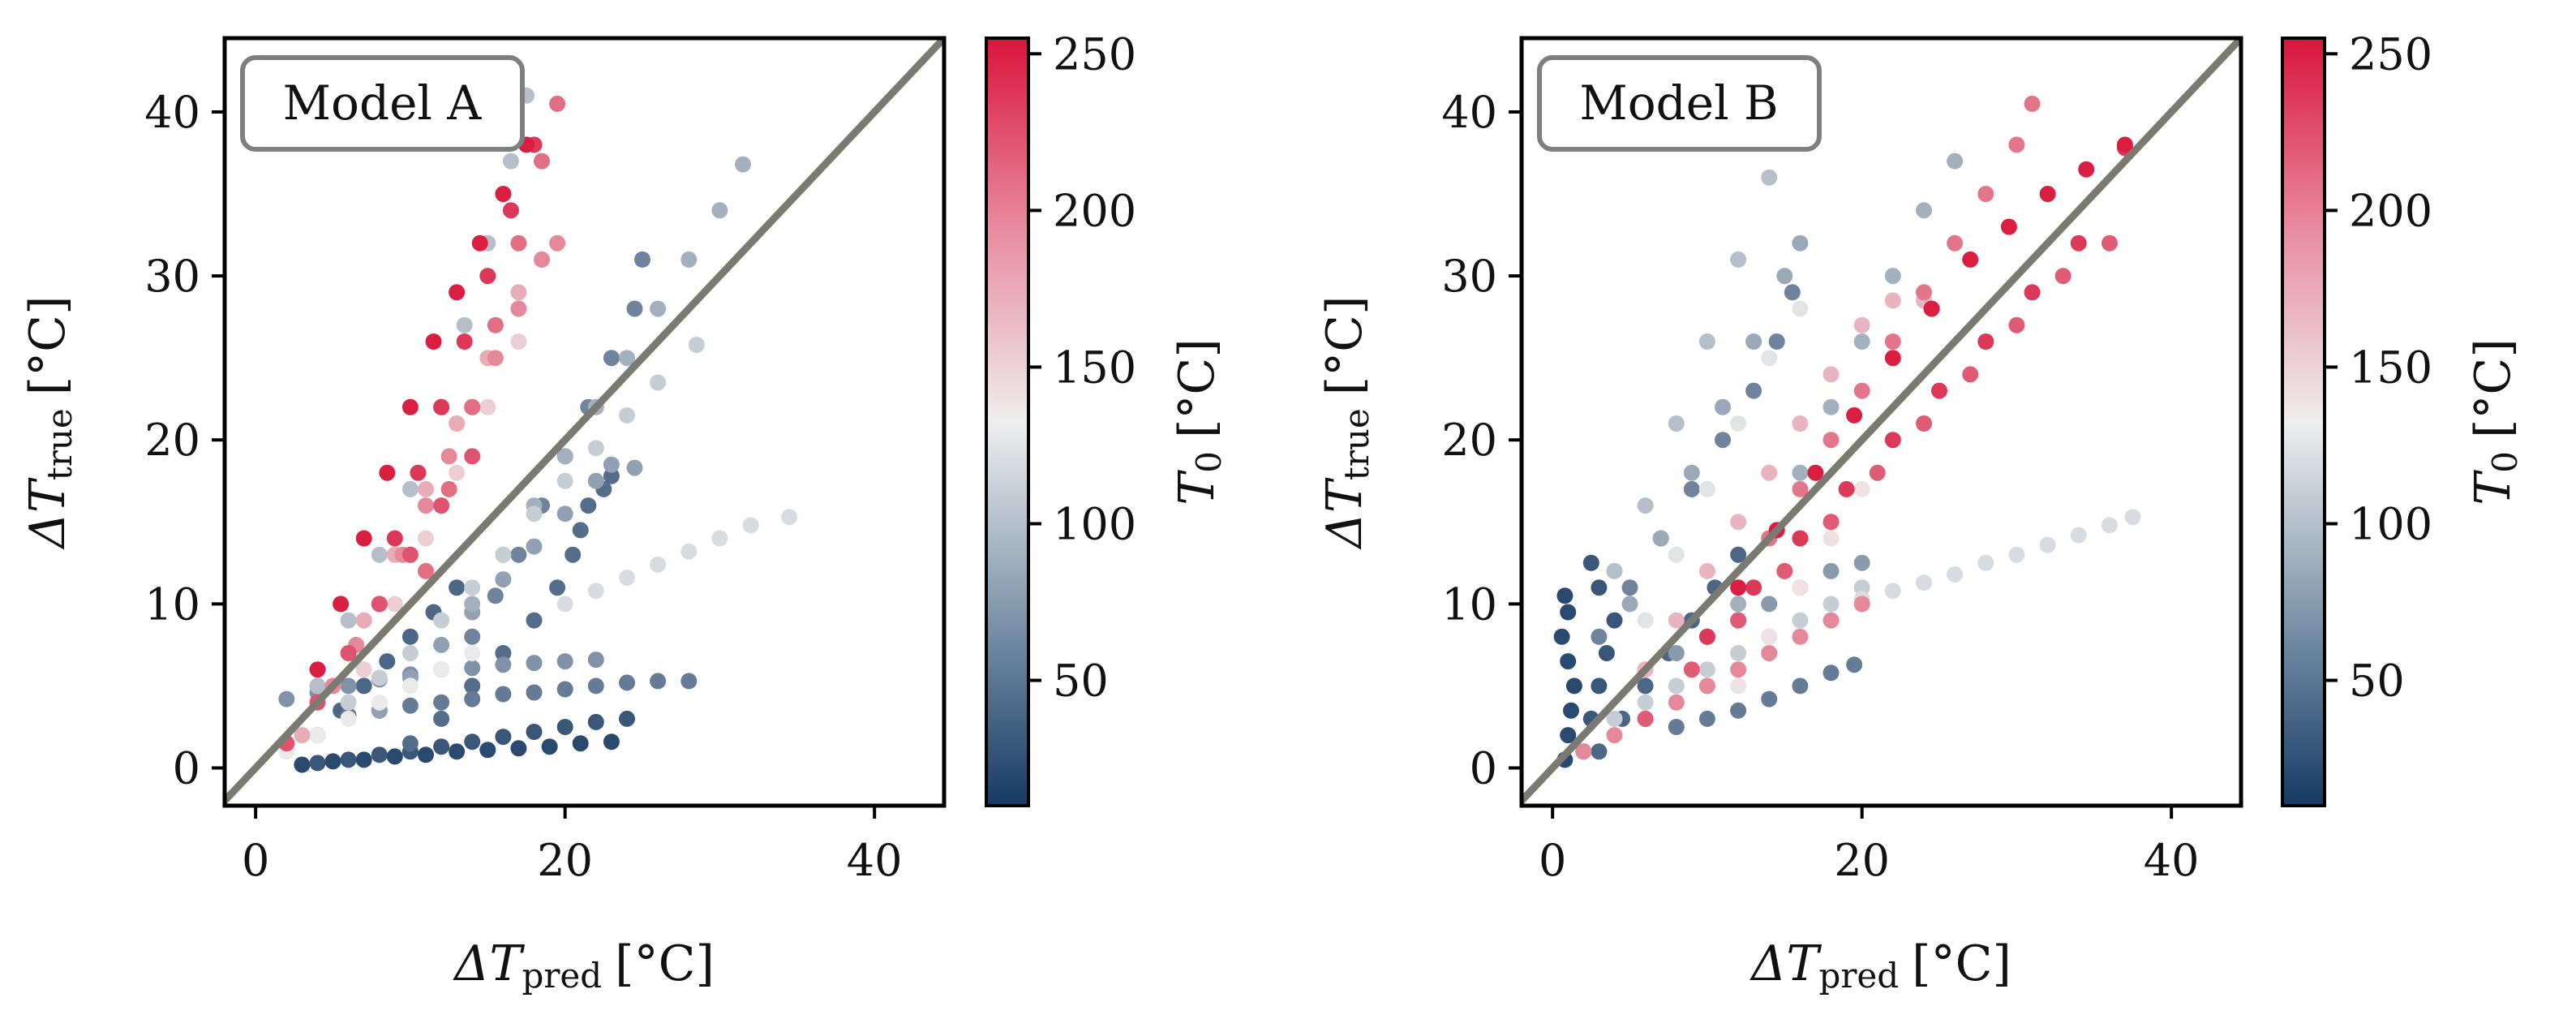  I want to click on svg-text:T0[°C]: T0 [°C], so click(2495, 421).